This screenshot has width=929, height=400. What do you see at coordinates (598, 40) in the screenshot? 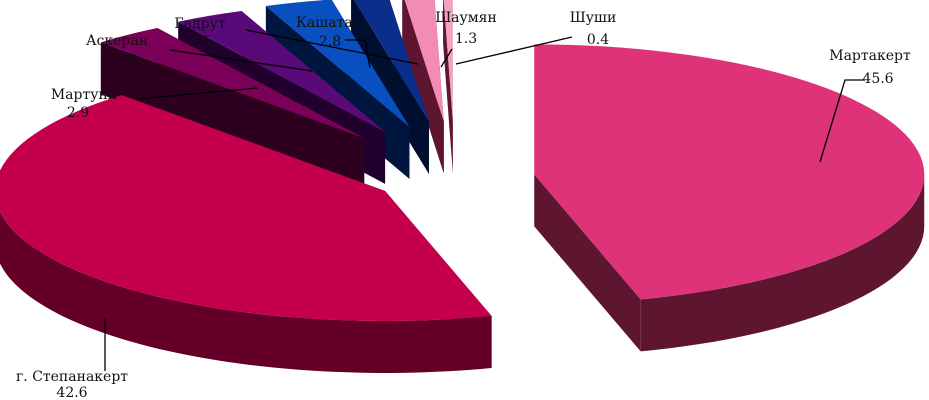
I see `slice-value-7: 0.4` at bounding box center [598, 40].